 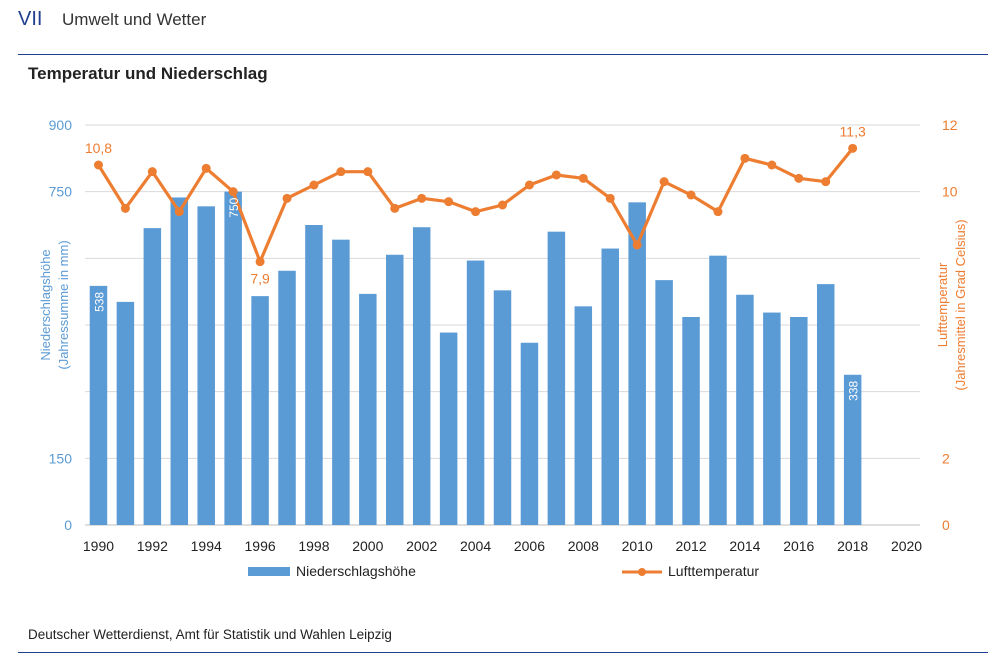 What do you see at coordinates (179, 212) in the screenshot?
I see `temperature-point-1993` at bounding box center [179, 212].